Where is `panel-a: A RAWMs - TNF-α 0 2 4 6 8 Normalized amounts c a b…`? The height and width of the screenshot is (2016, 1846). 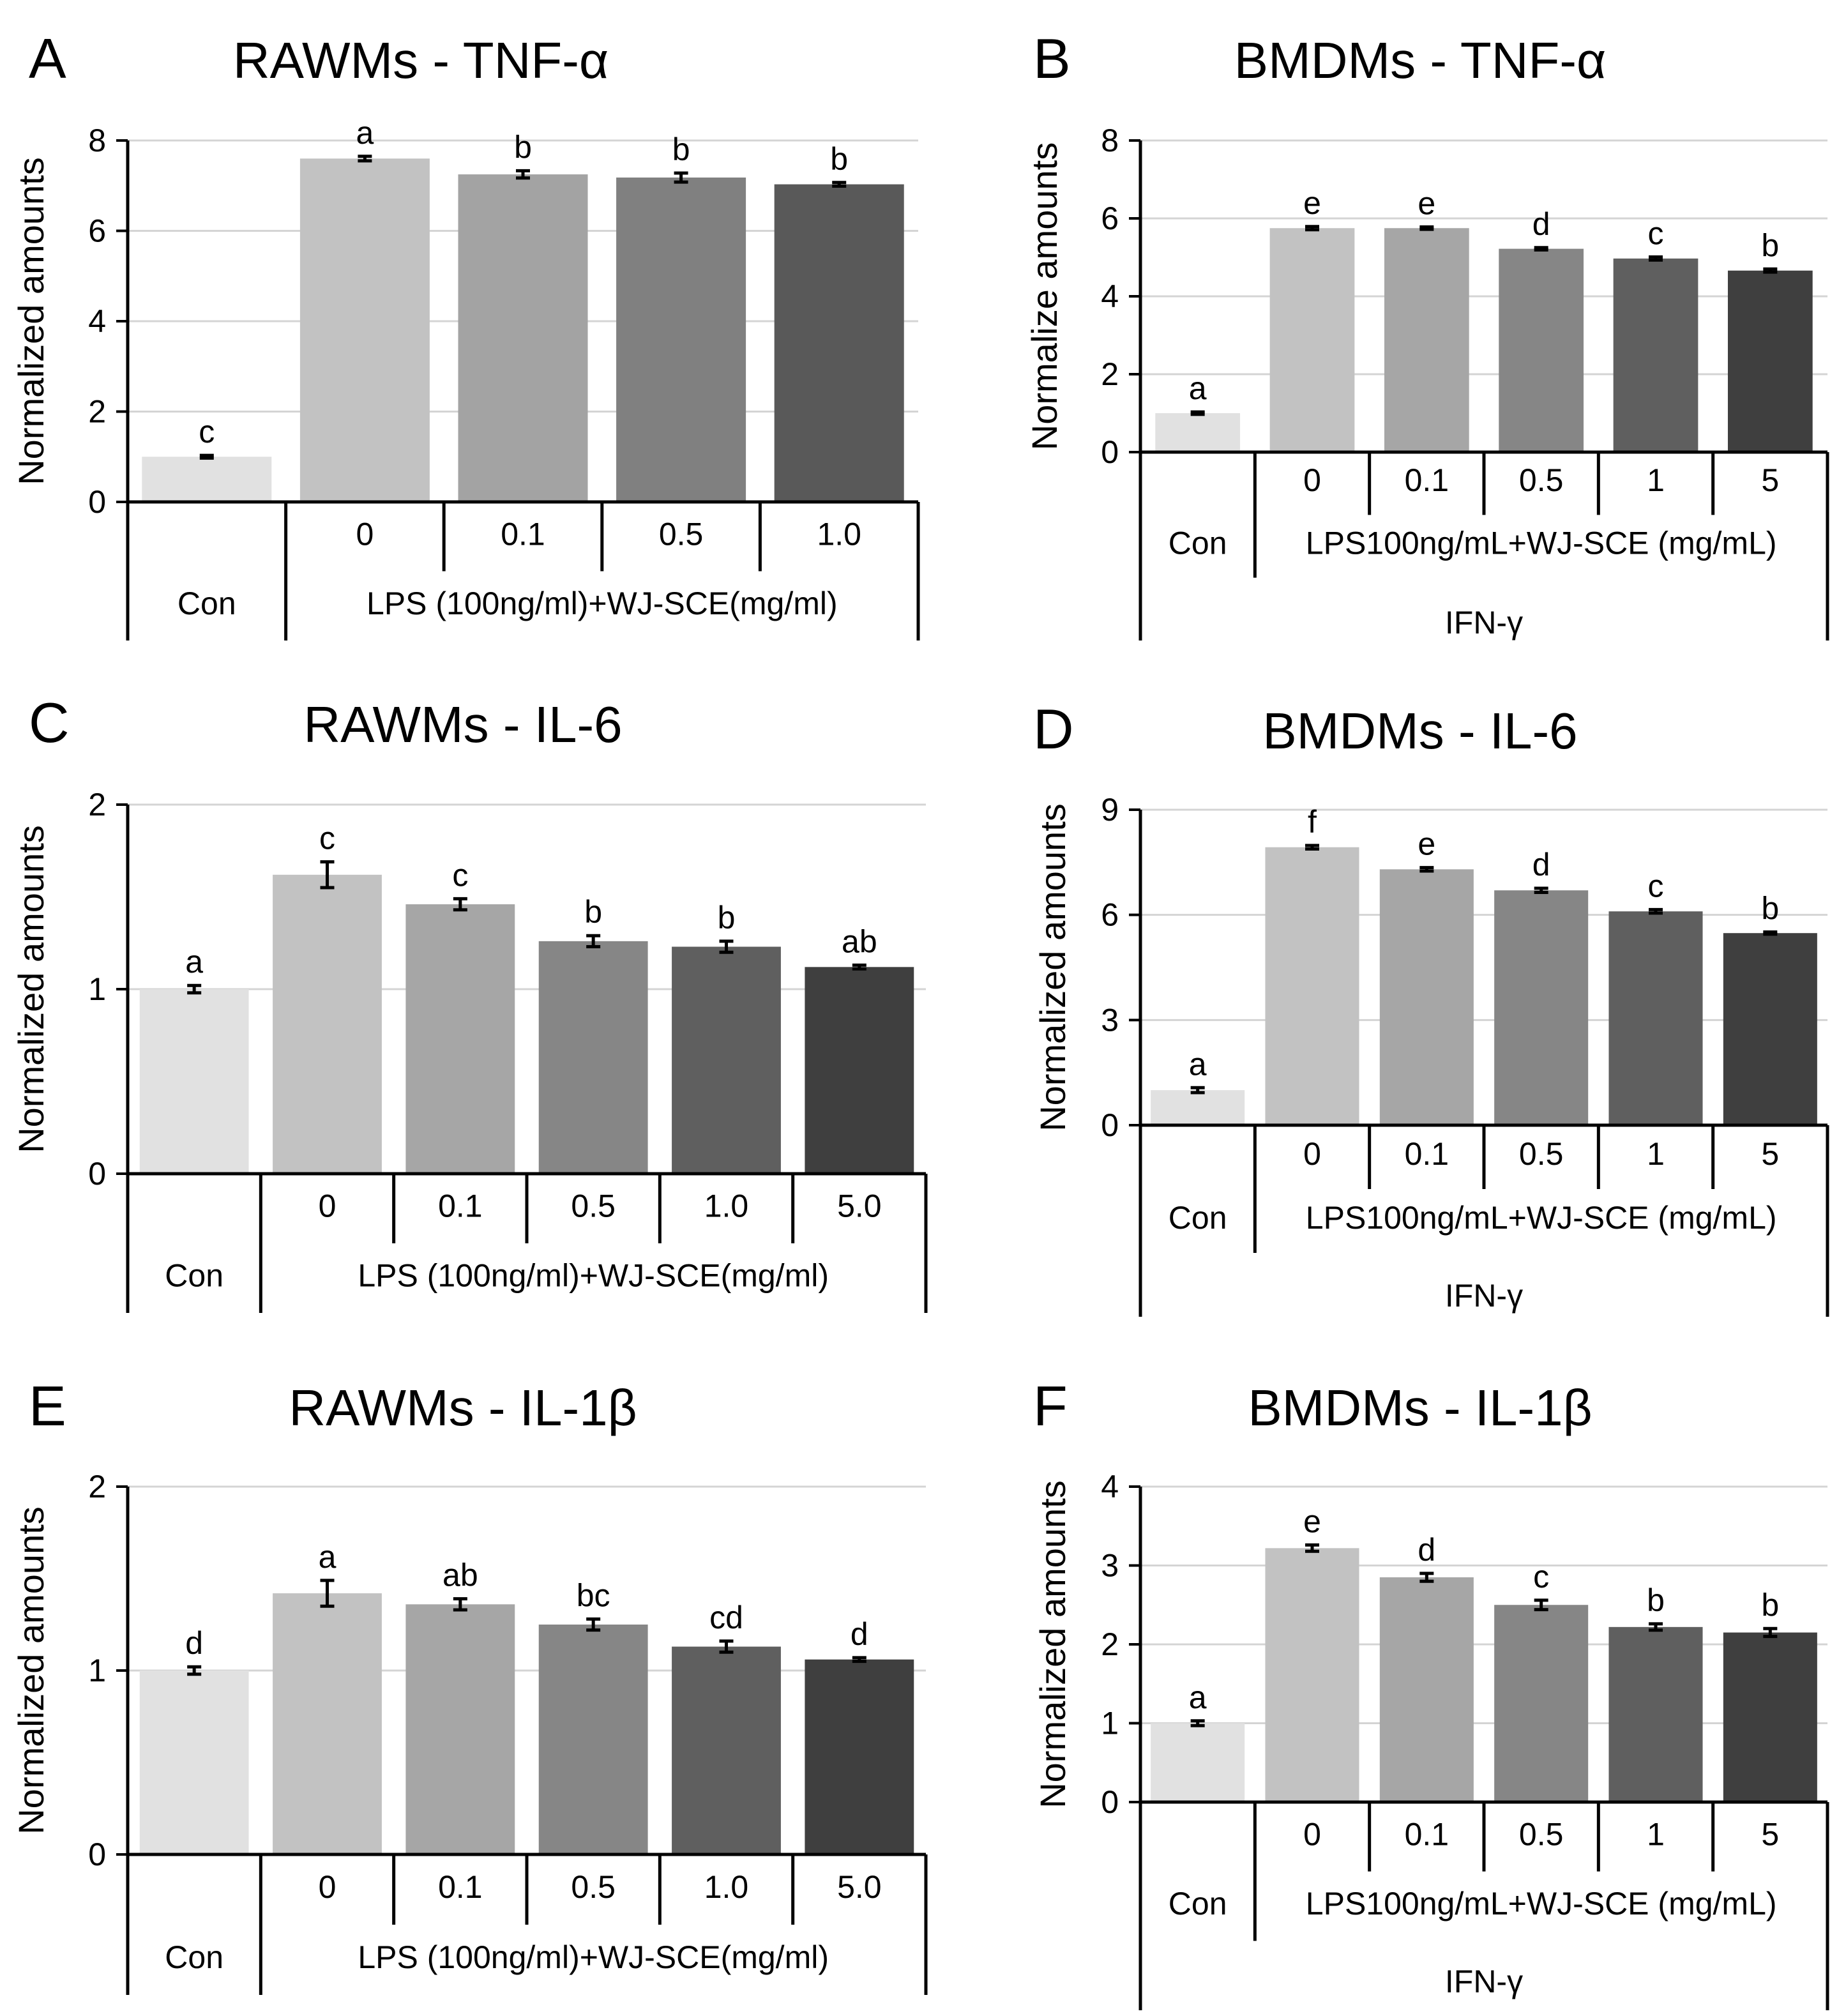
panel-a: A RAWMs - TNF-α 0 2 4 6 8 Normalized amounts c a b… is located at coordinates (466, 334).